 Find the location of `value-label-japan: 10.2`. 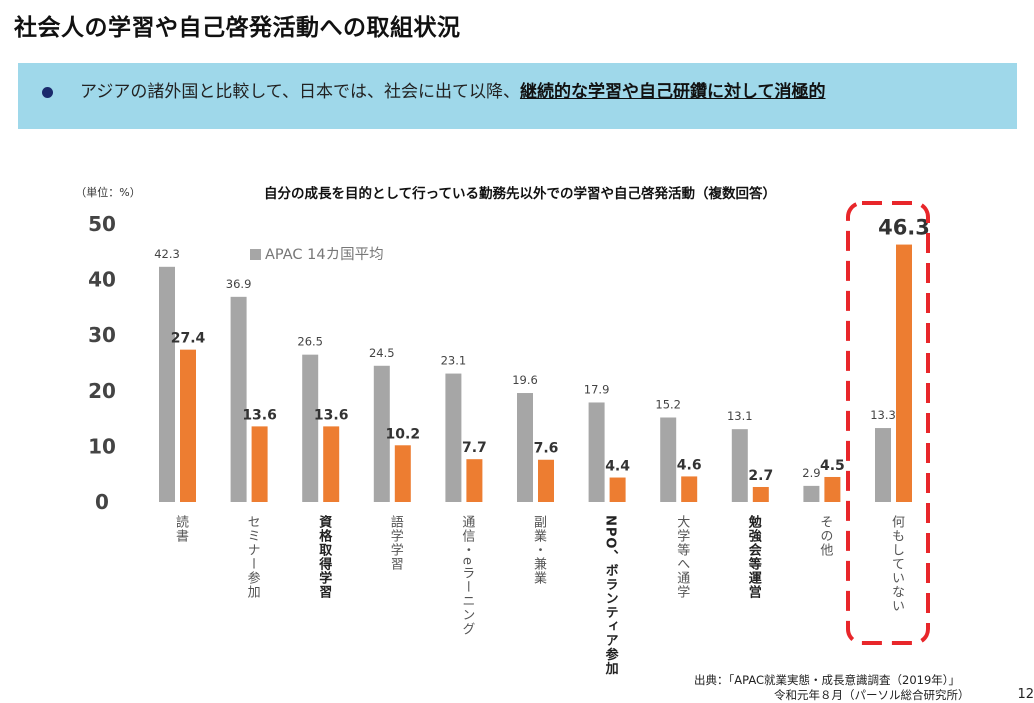

value-label-japan: 10.2 is located at coordinates (403, 434).